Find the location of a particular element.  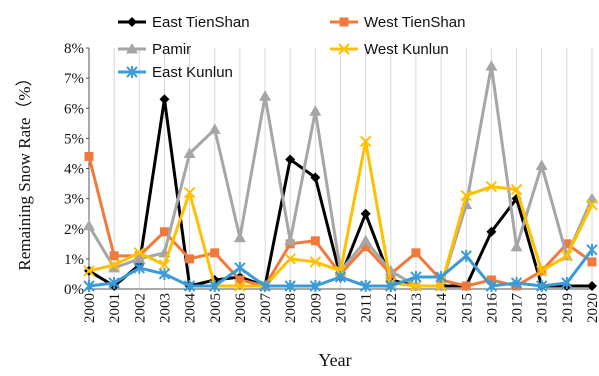

x-tick-label: 2005 is located at coordinates (216, 308).